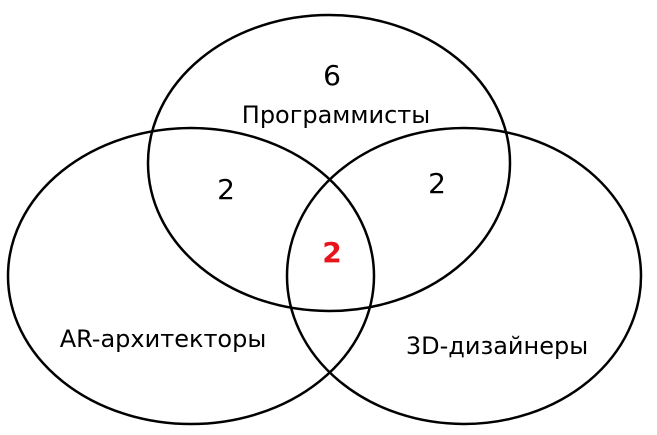 The width and height of the screenshot is (657, 435). Describe the element at coordinates (437, 183) in the screenshot. I see `count-programmers-3d: 2` at that location.